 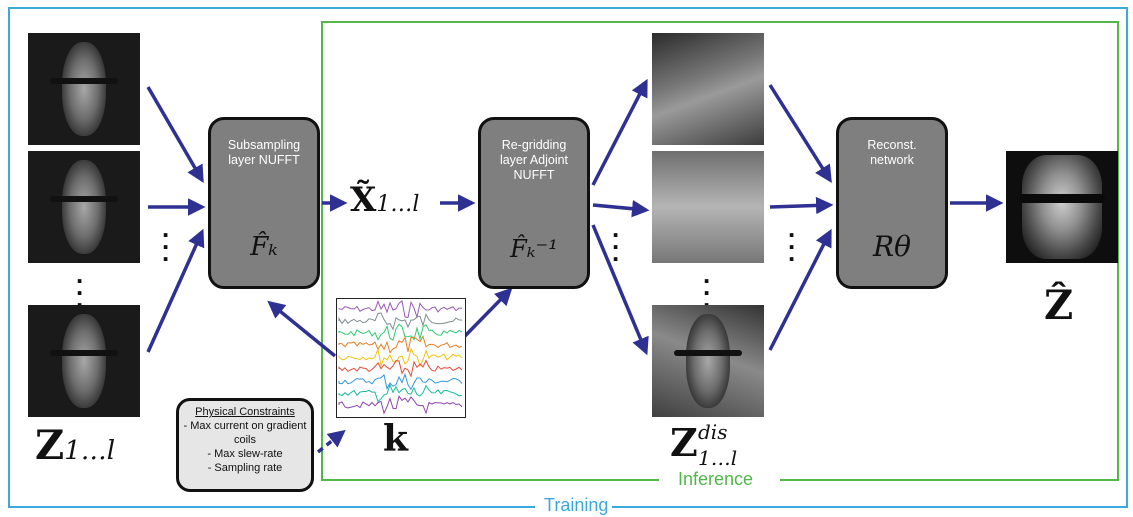 What do you see at coordinates (302, 329) in the screenshot?
I see `arrow-k-to-subsampling` at bounding box center [302, 329].